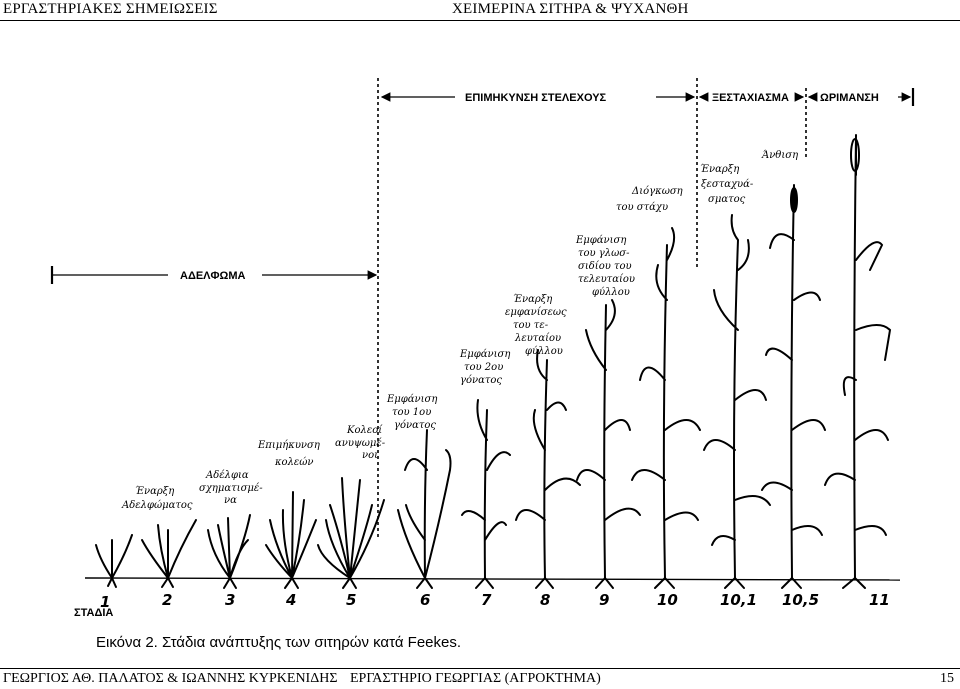  I want to click on annotation-flag-ligule-1: Εμφάνιση, so click(600, 240).